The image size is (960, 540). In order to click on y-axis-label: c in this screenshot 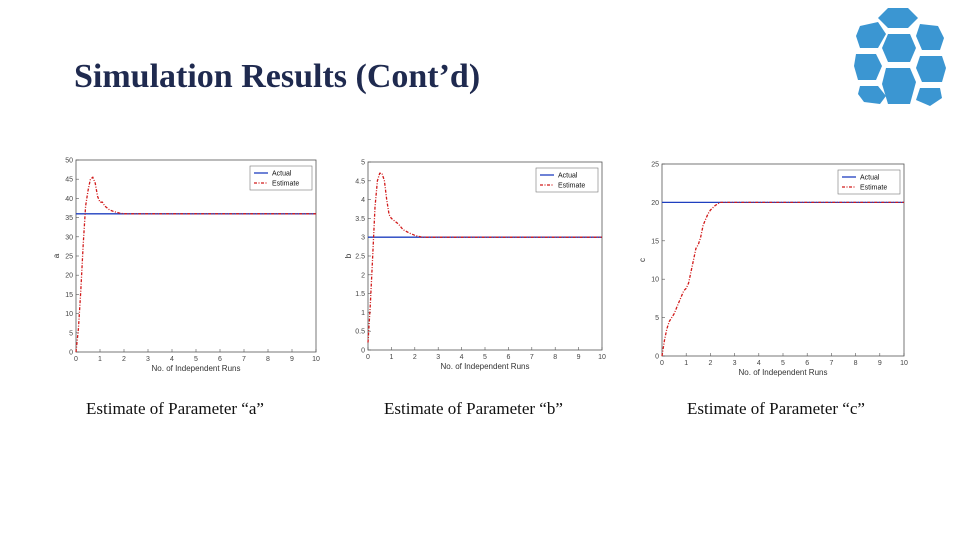, I will do `click(642, 260)`.